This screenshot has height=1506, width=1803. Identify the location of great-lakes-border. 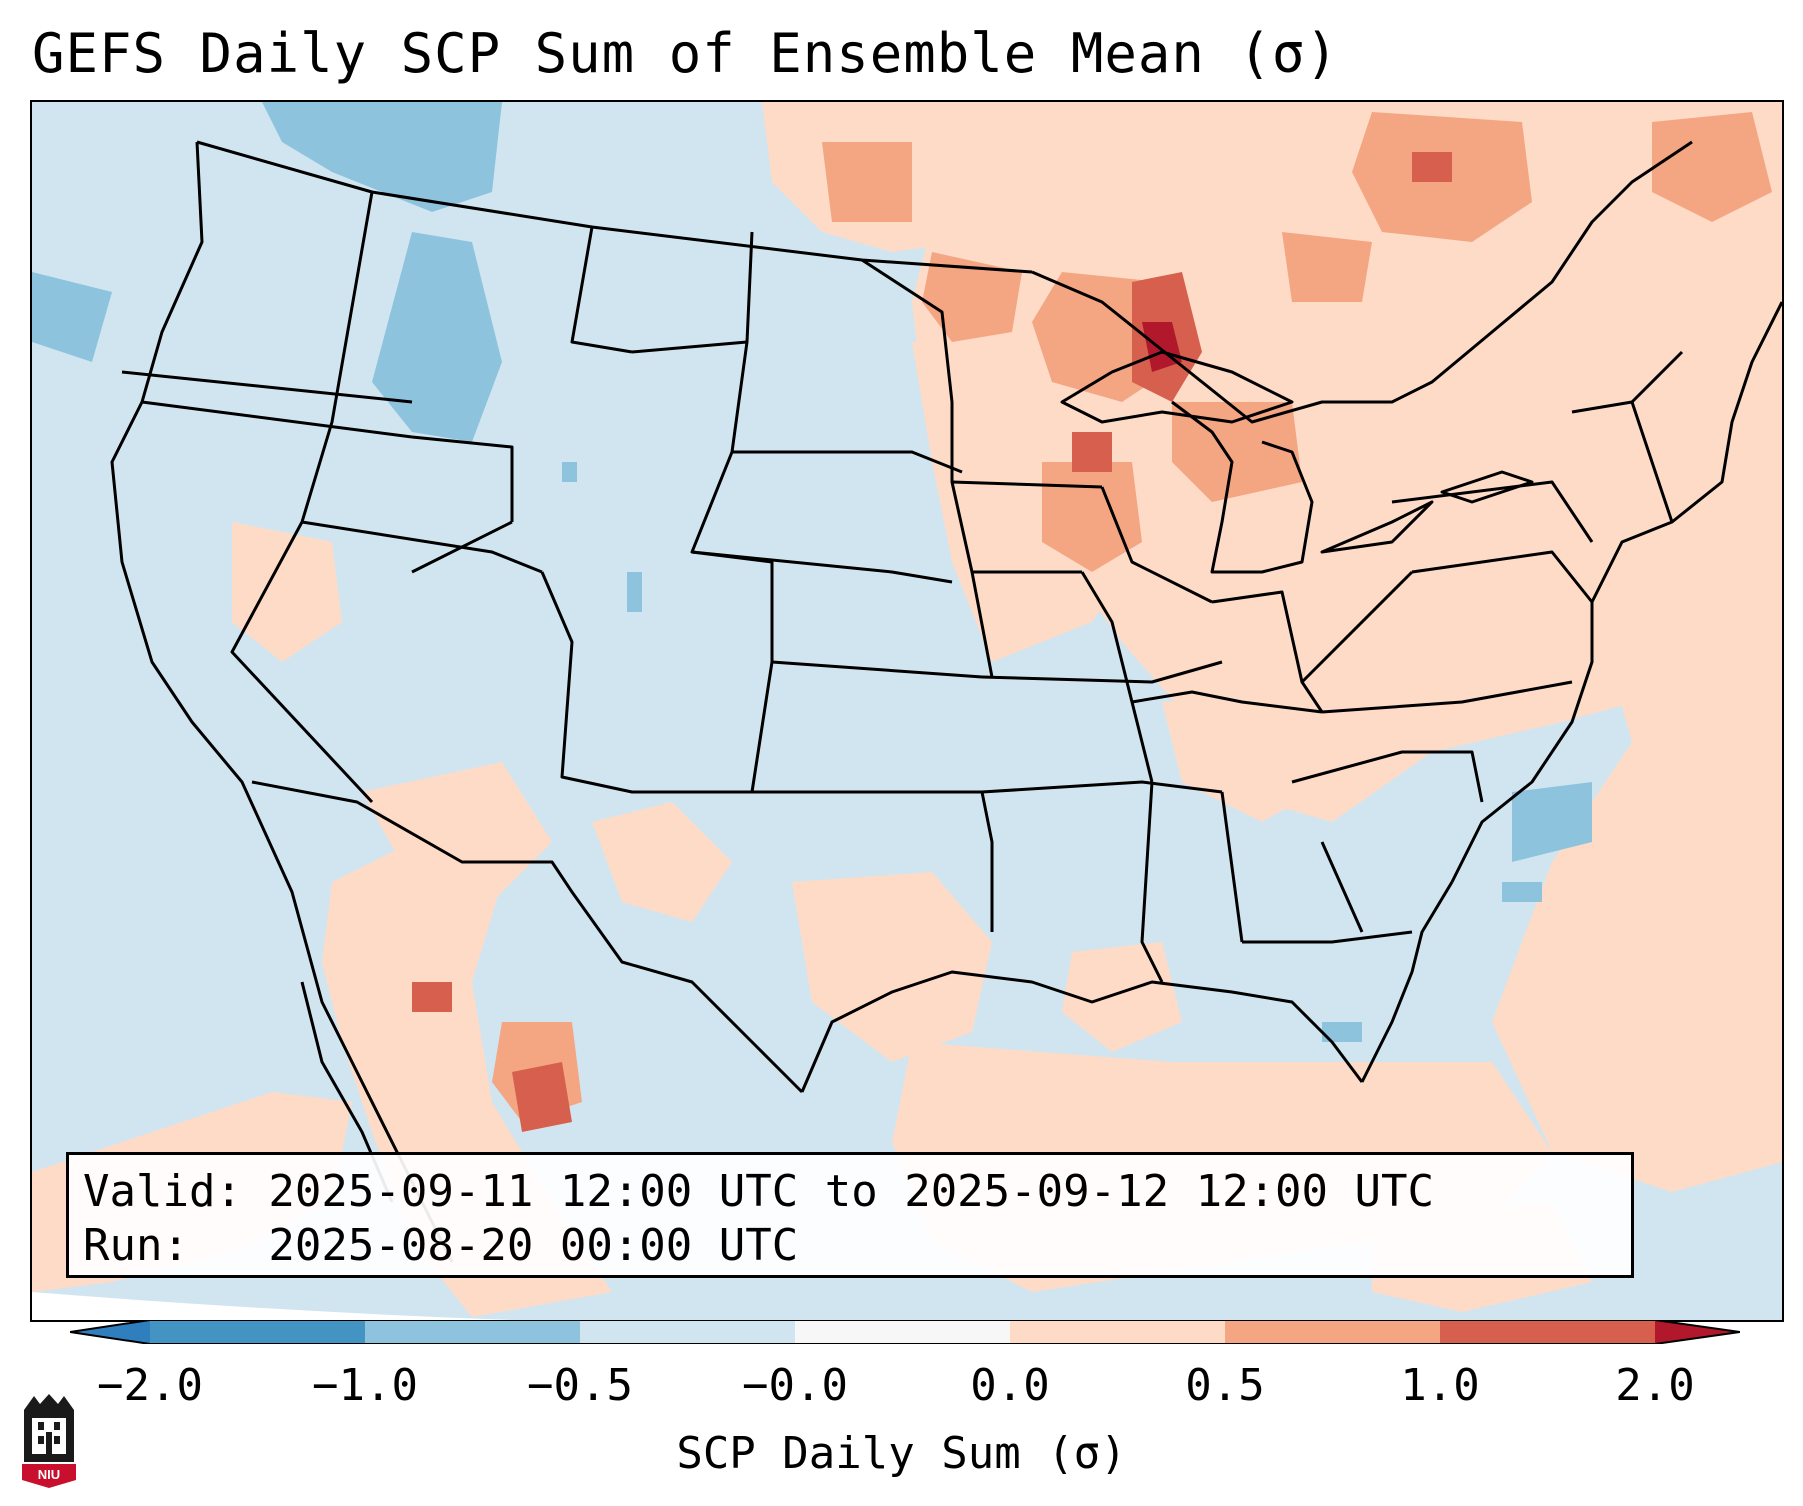
(1362, 282).